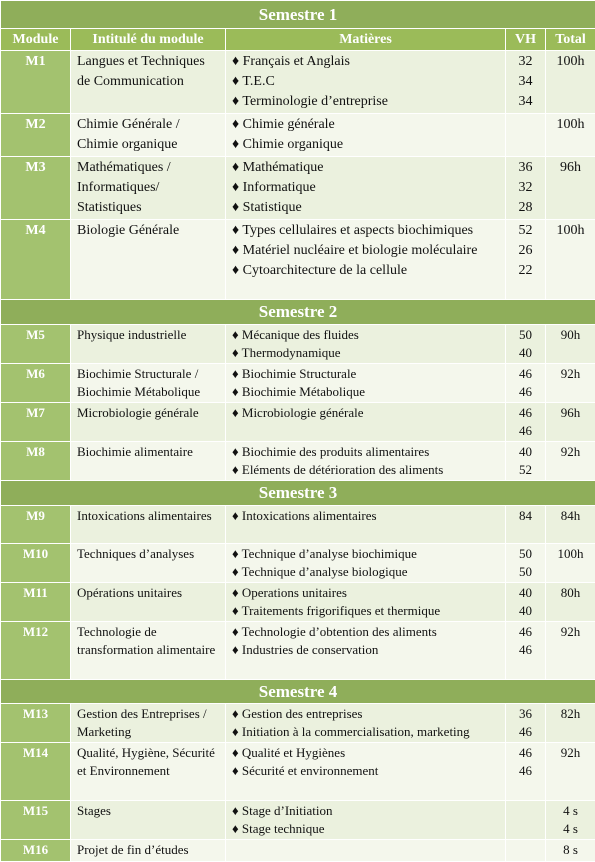  What do you see at coordinates (36, 135) in the screenshot?
I see `module-code: M2` at bounding box center [36, 135].